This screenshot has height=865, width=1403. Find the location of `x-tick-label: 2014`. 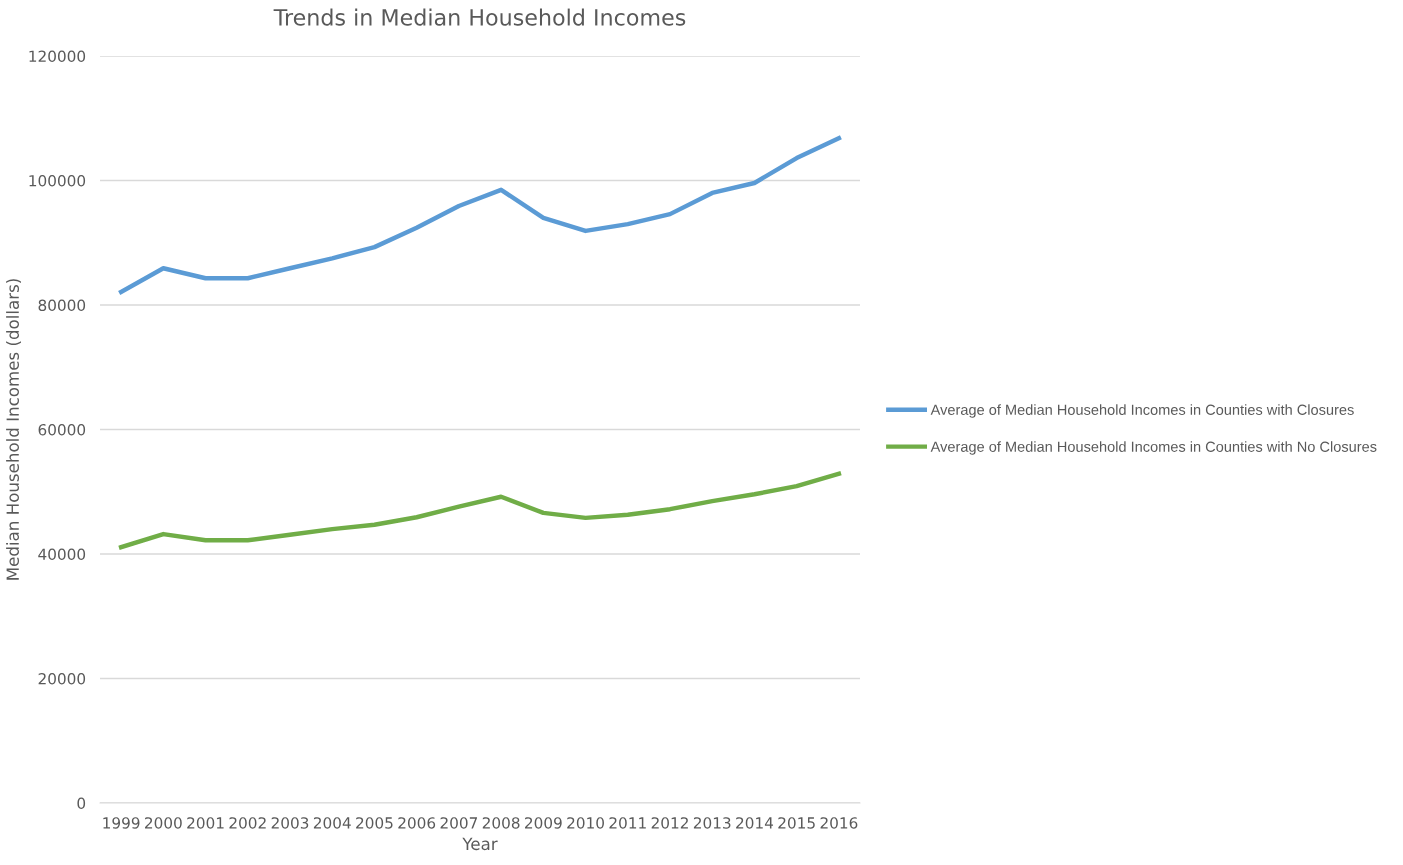

x-tick-label: 2014 is located at coordinates (755, 823).